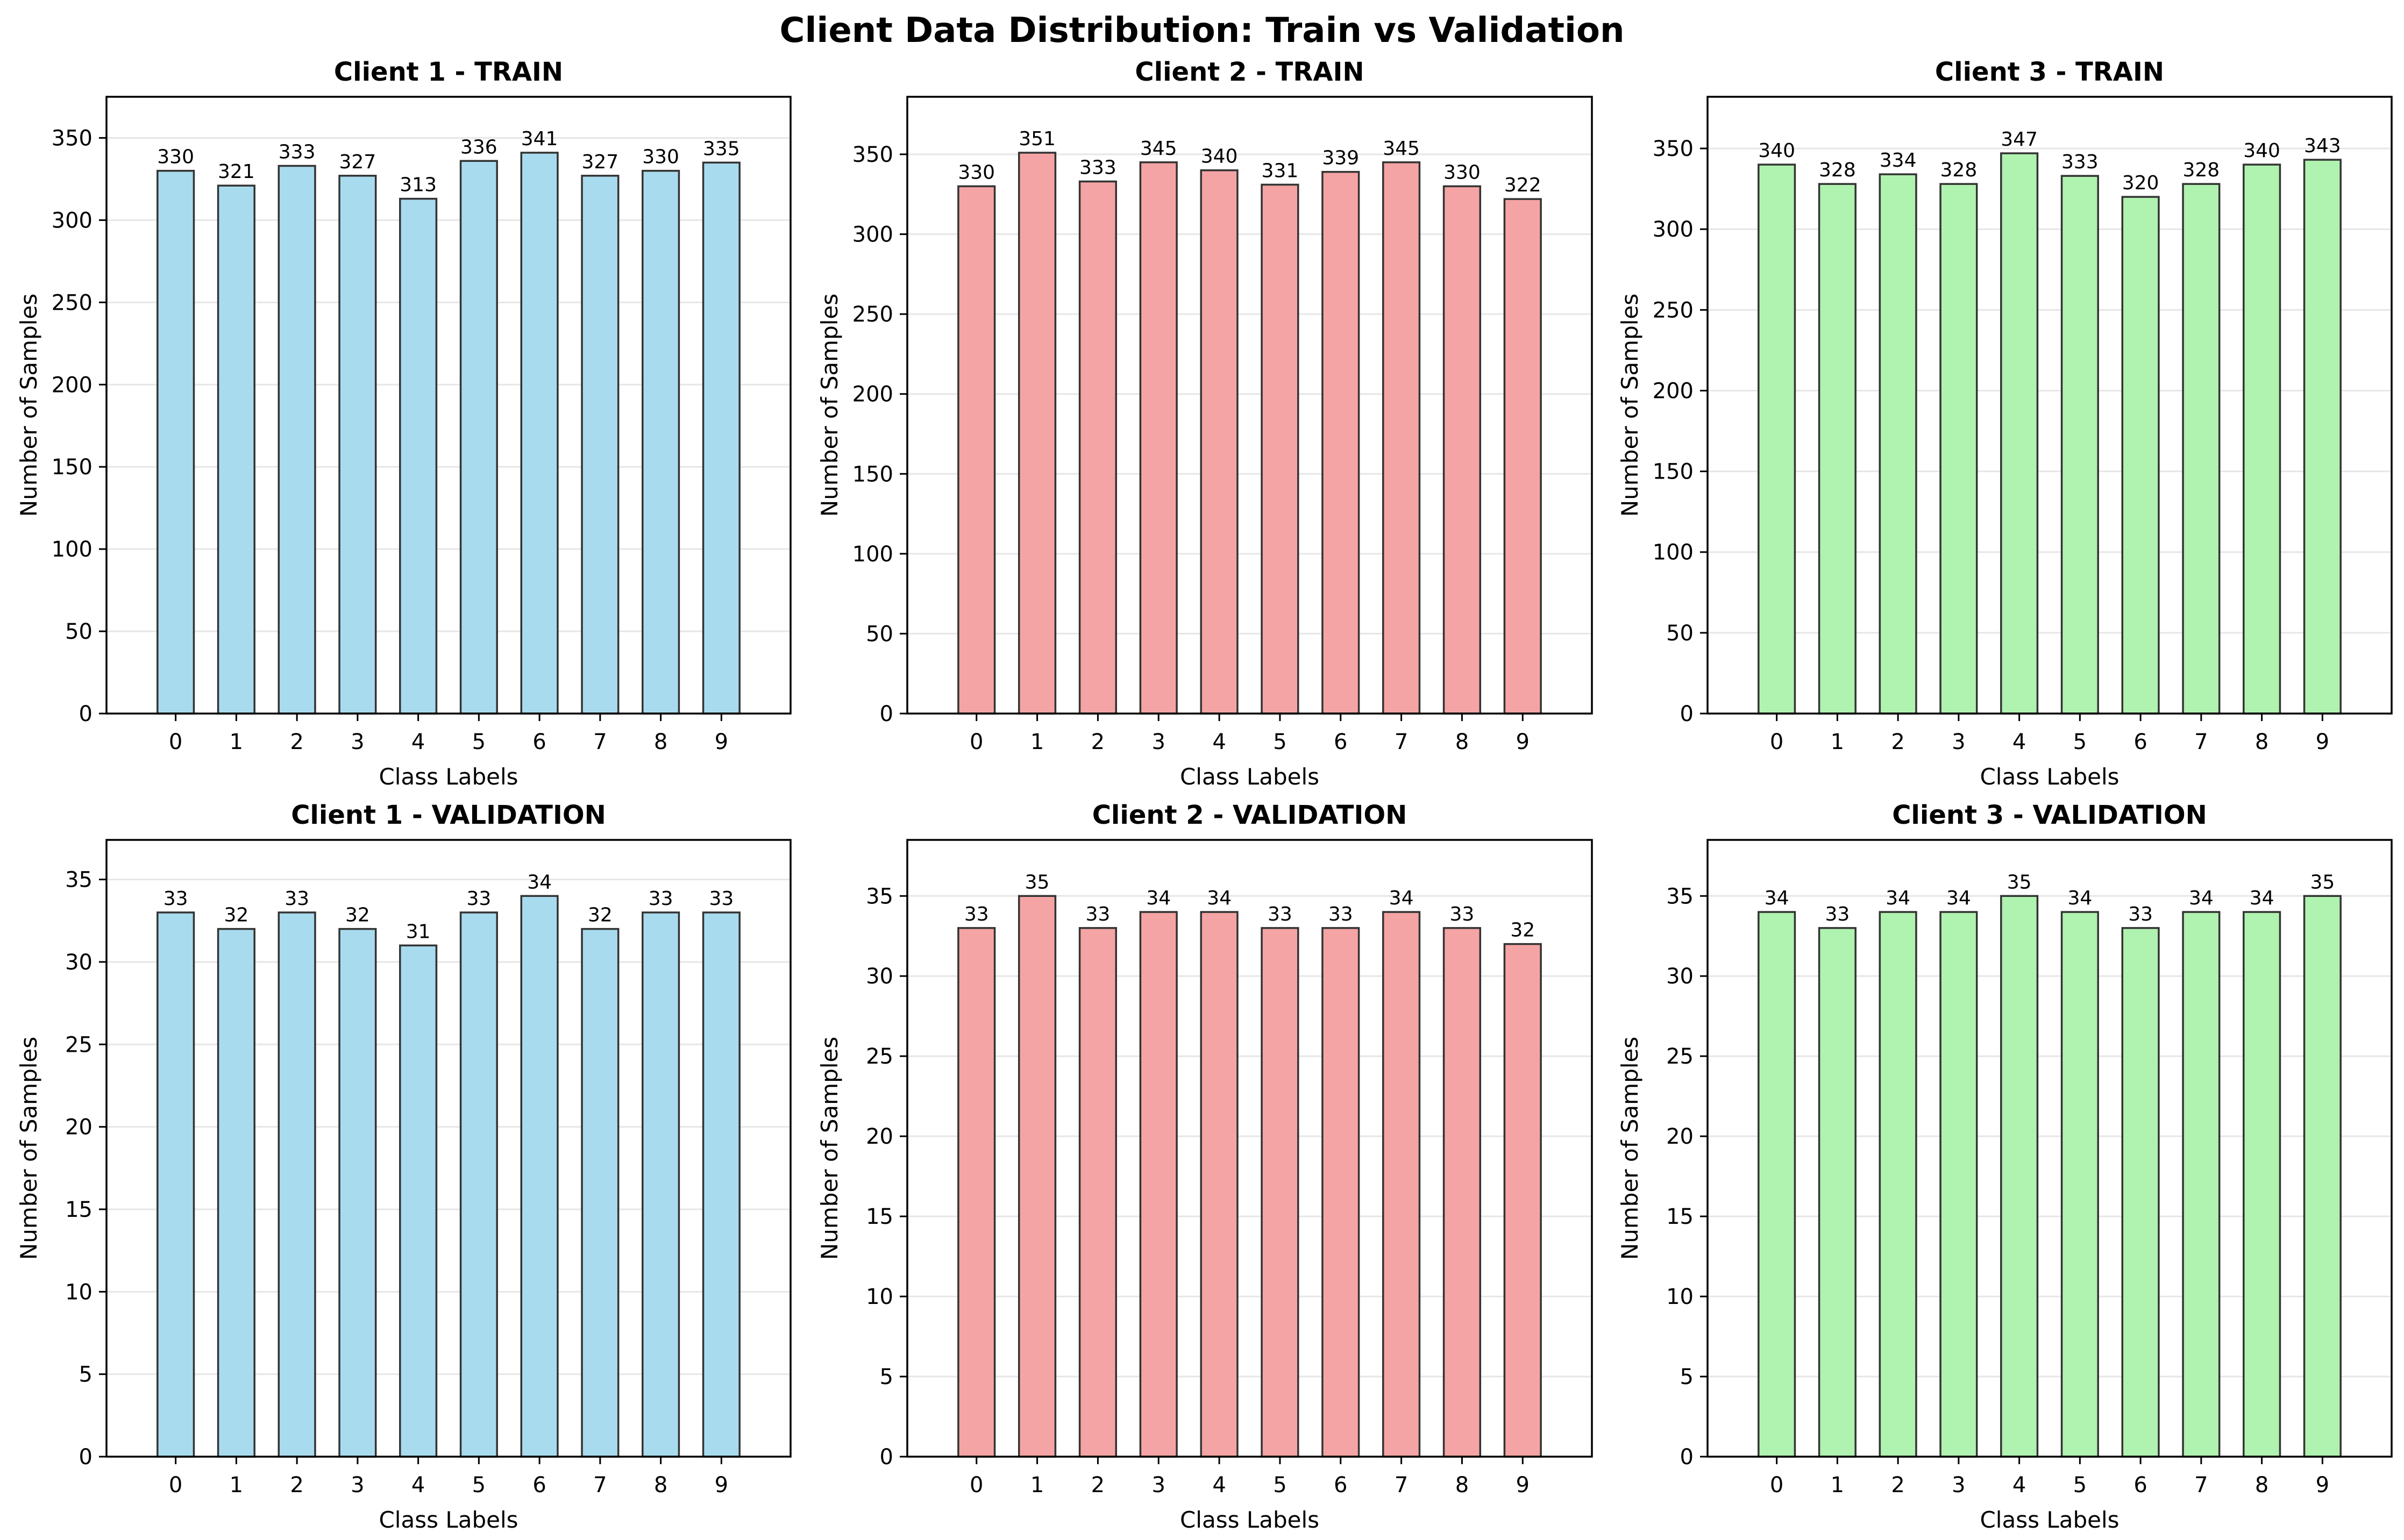  I want to click on bar-value-label: 313, so click(418, 185).